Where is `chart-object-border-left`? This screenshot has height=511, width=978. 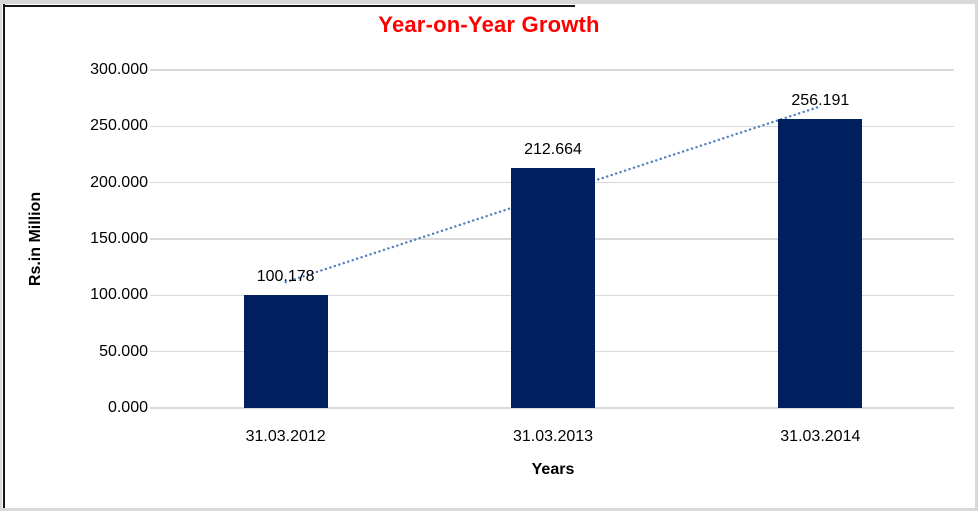
chart-object-border-left is located at coordinates (4, 256).